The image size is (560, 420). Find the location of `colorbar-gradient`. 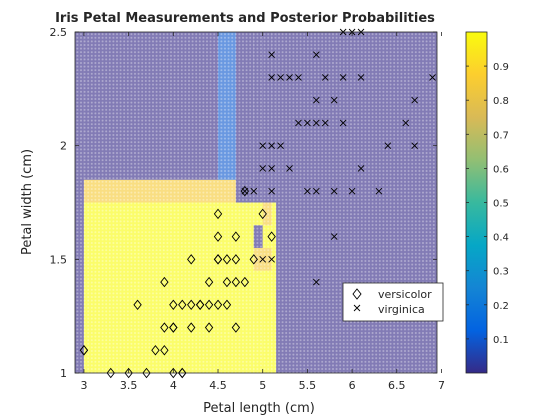

colorbar-gradient is located at coordinates (476, 202).